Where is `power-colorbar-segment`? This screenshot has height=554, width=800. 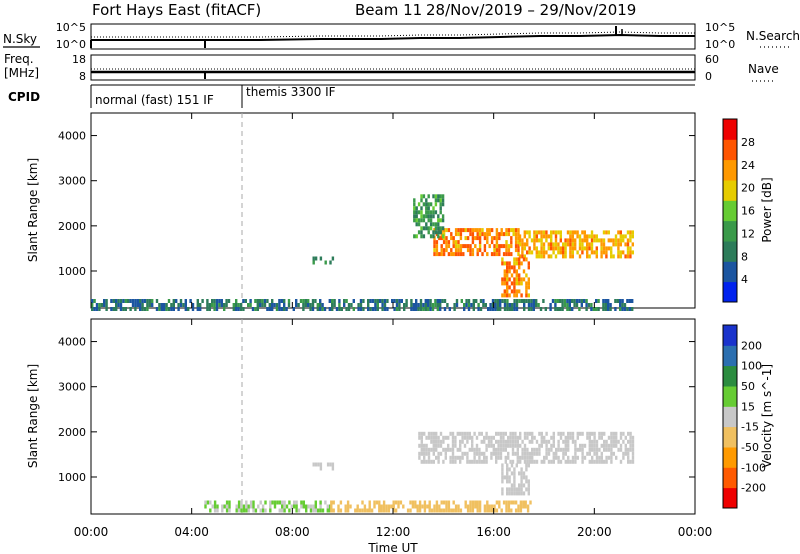
power-colorbar-segment is located at coordinates (730, 129).